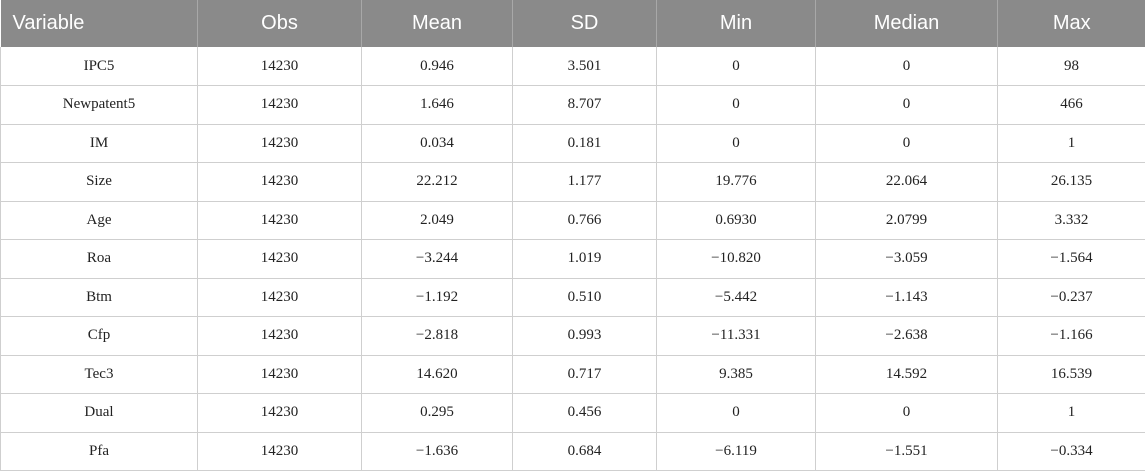 The height and width of the screenshot is (472, 1145). What do you see at coordinates (906, 23) in the screenshot?
I see `header-median: Median` at bounding box center [906, 23].